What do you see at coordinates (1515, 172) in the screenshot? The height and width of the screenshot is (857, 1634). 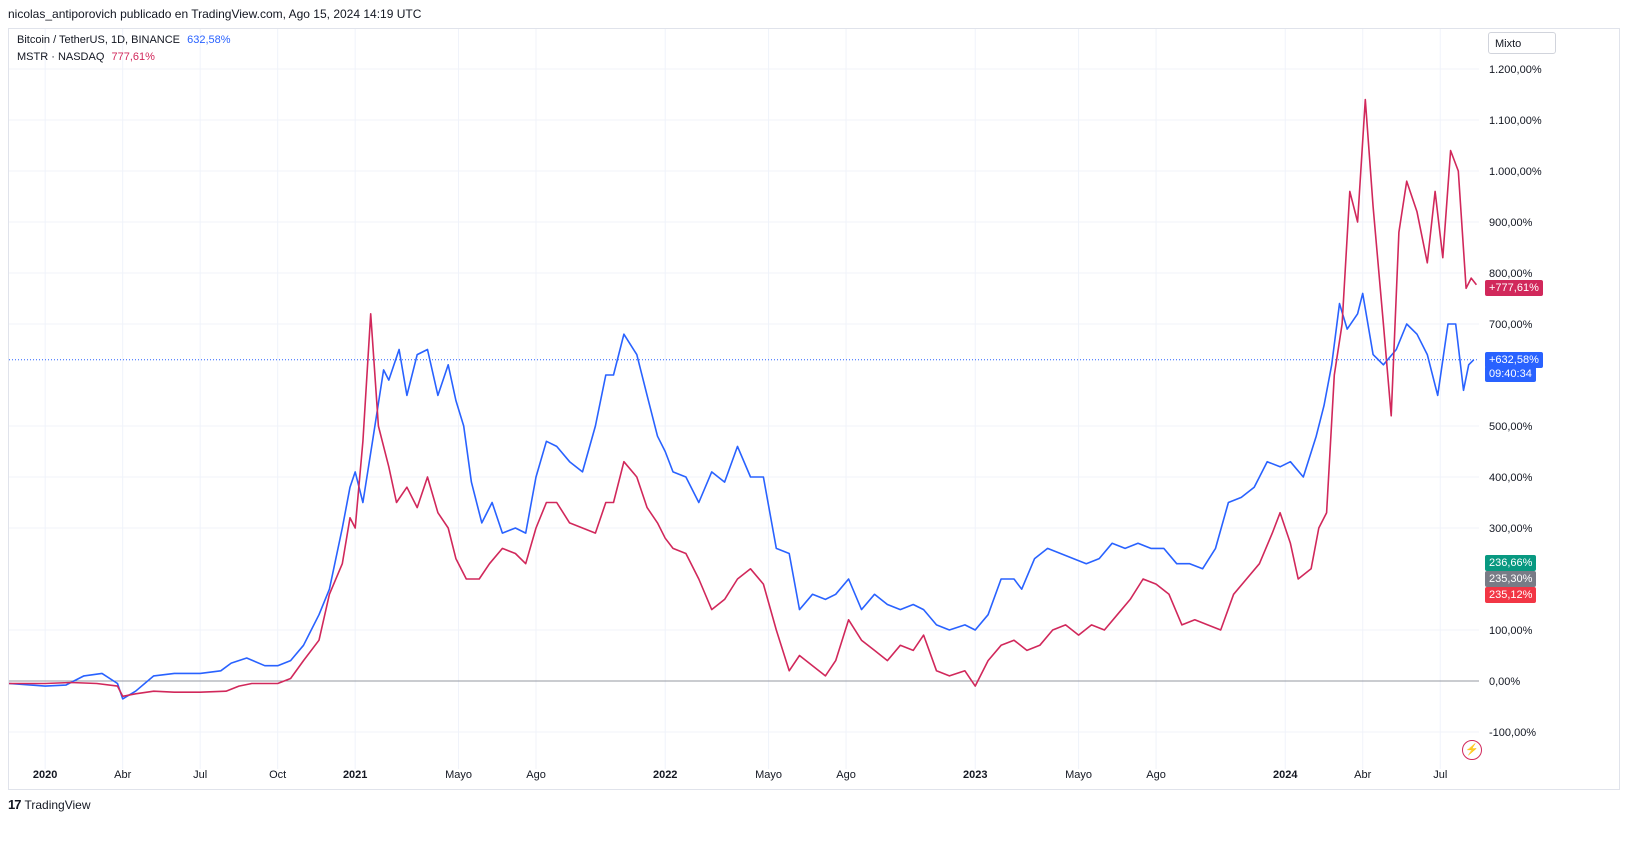 I see `y-tick-label: 1.000,00%` at bounding box center [1515, 172].